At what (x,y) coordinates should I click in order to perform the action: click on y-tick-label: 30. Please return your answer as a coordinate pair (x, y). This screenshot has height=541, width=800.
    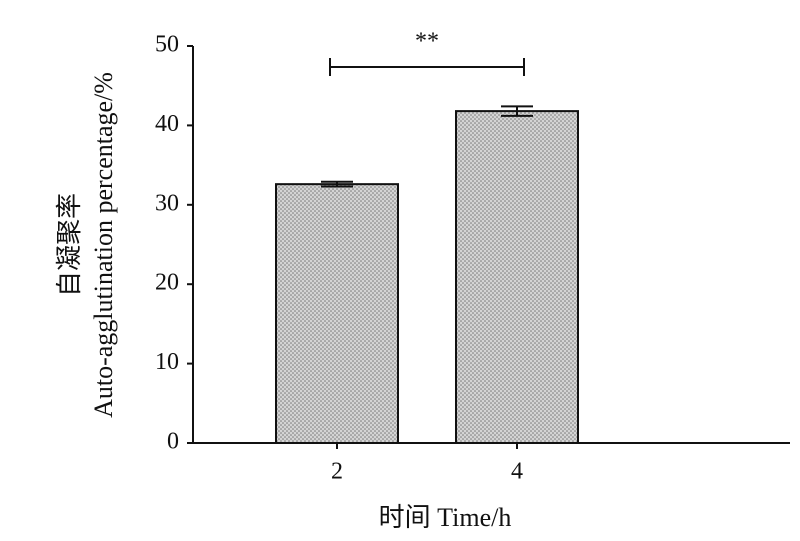
    Looking at the image, I should click on (167, 203).